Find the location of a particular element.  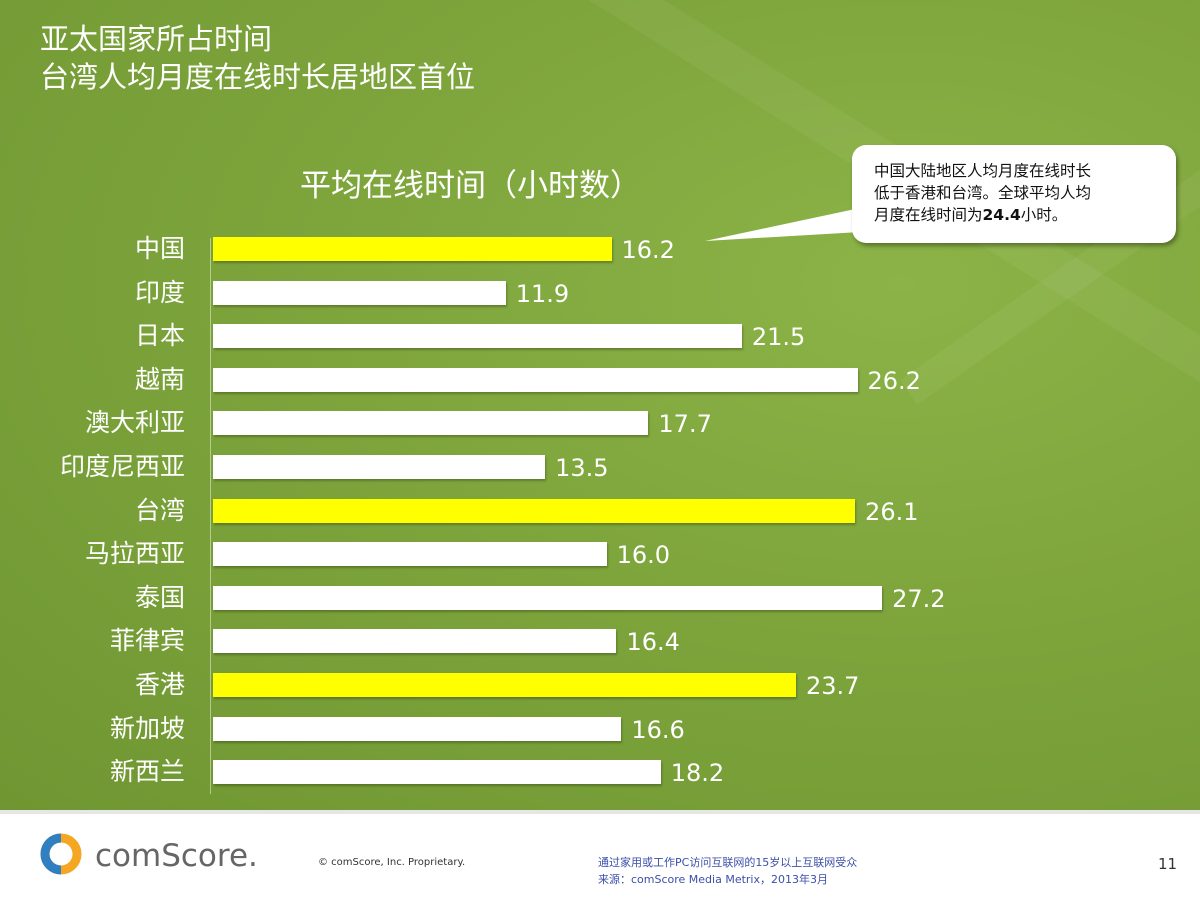

callout-line3: 月度在线时间为24.4小时。 is located at coordinates (1024, 215).